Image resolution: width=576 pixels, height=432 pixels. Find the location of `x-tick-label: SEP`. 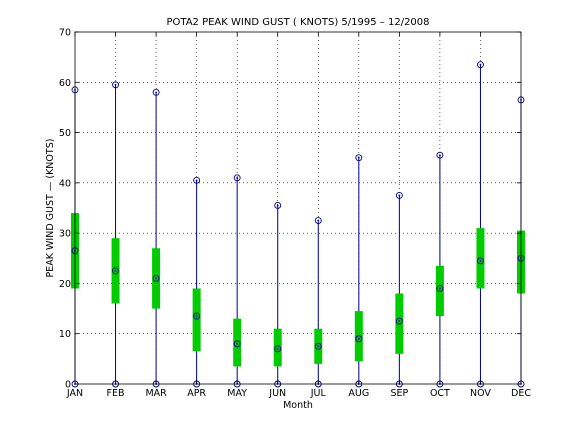

x-tick-label: SEP is located at coordinates (399, 393).